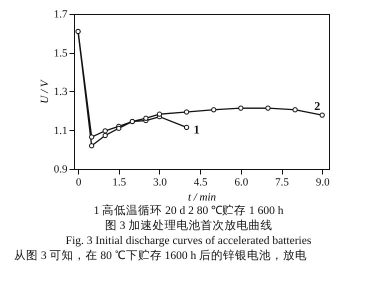 The height and width of the screenshot is (282, 377). Describe the element at coordinates (189, 226) in the screenshot. I see `caption: 图 3 加速处理电池首次放电曲线` at that location.